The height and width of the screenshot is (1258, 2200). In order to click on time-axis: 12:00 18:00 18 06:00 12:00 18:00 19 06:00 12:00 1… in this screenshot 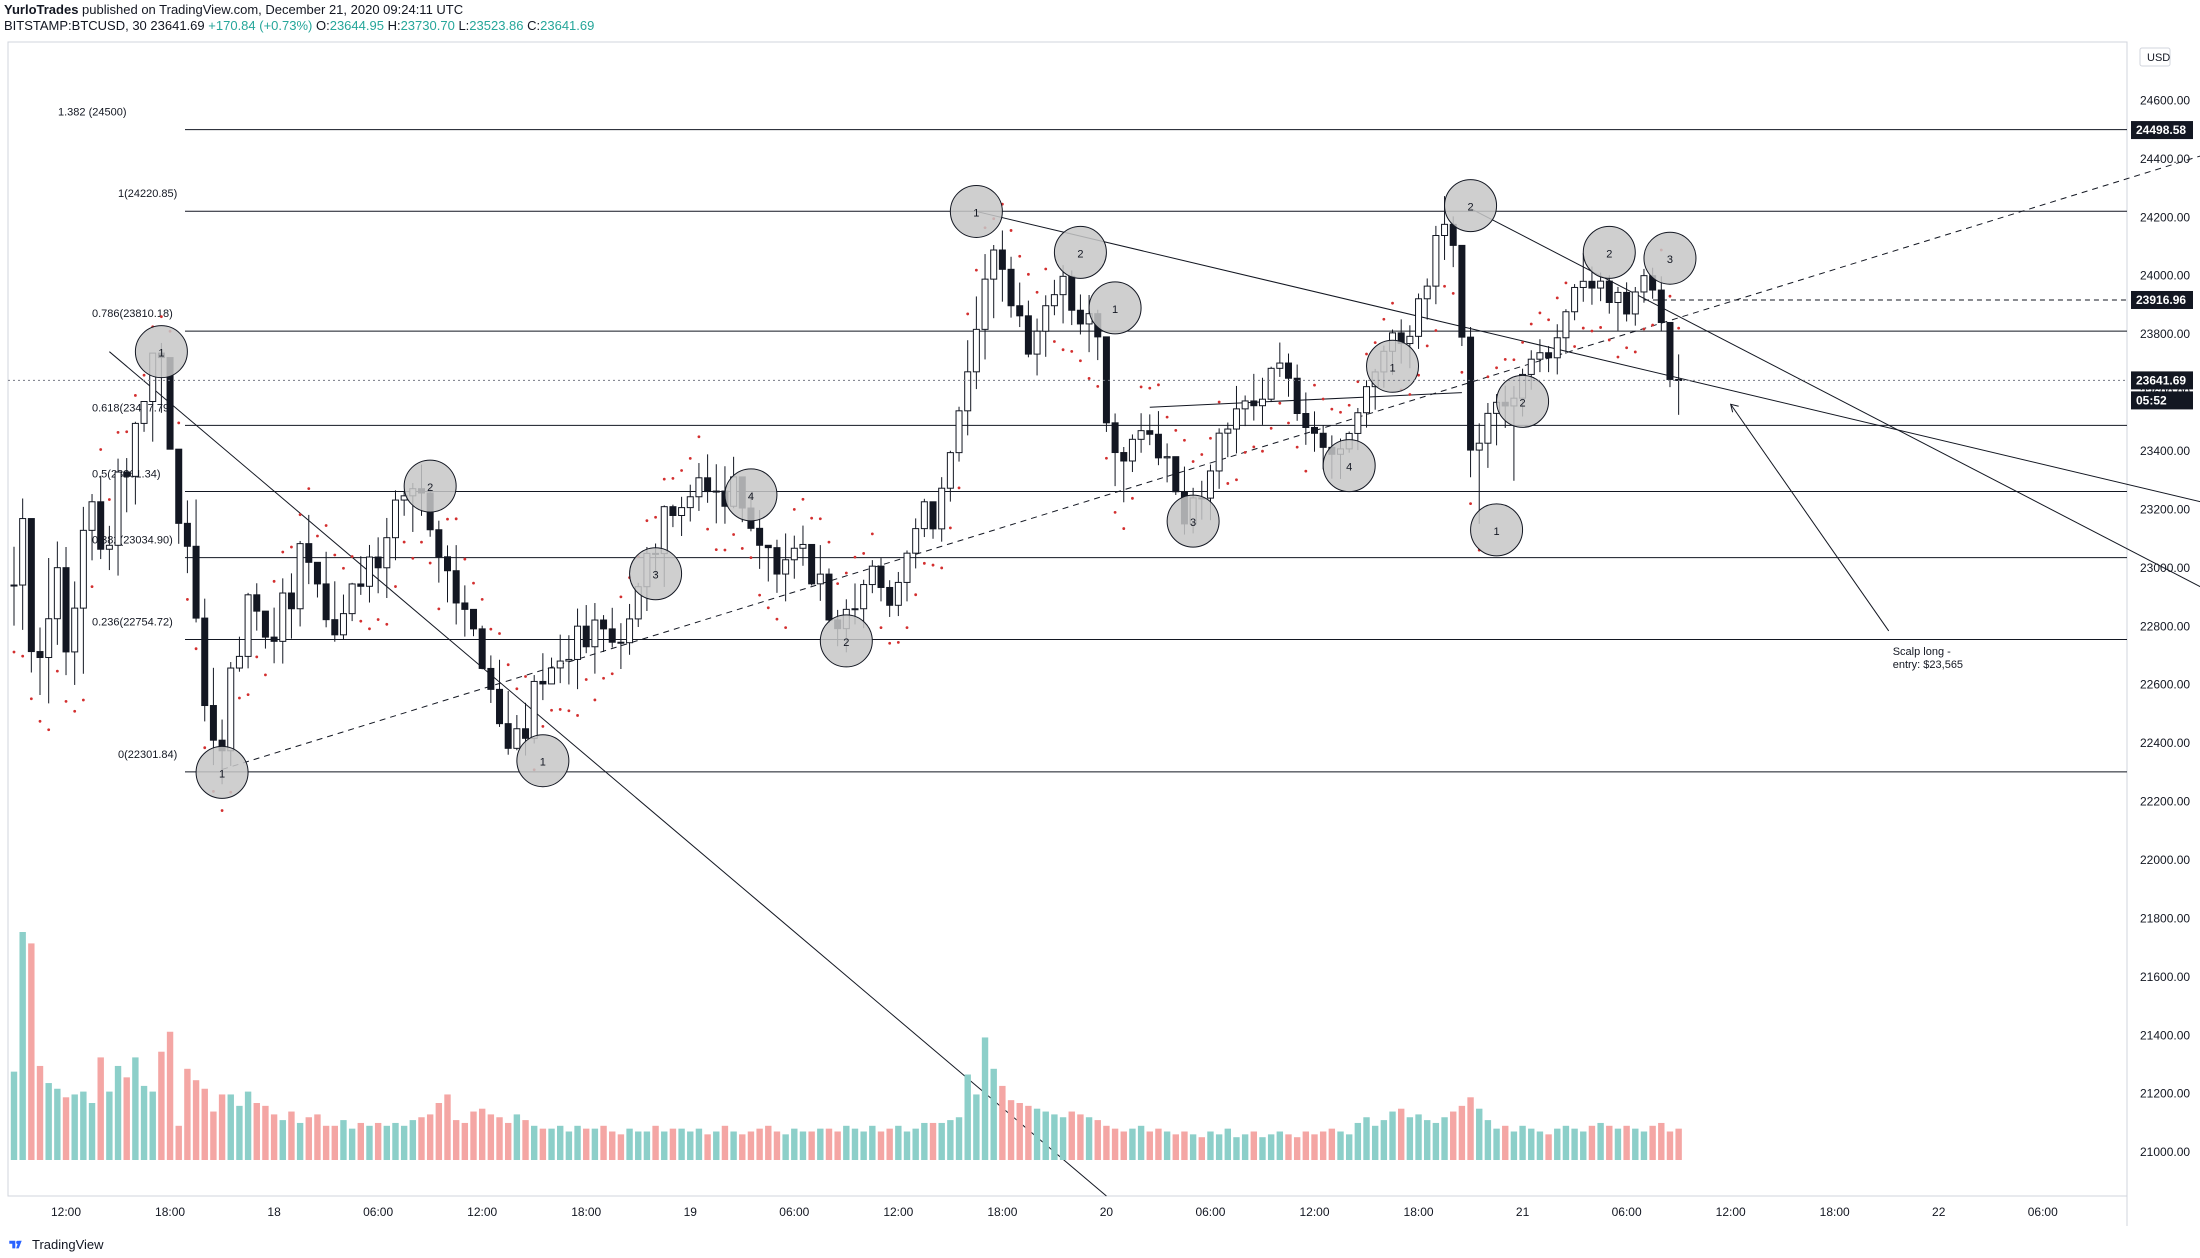, I will do `click(1054, 1212)`.